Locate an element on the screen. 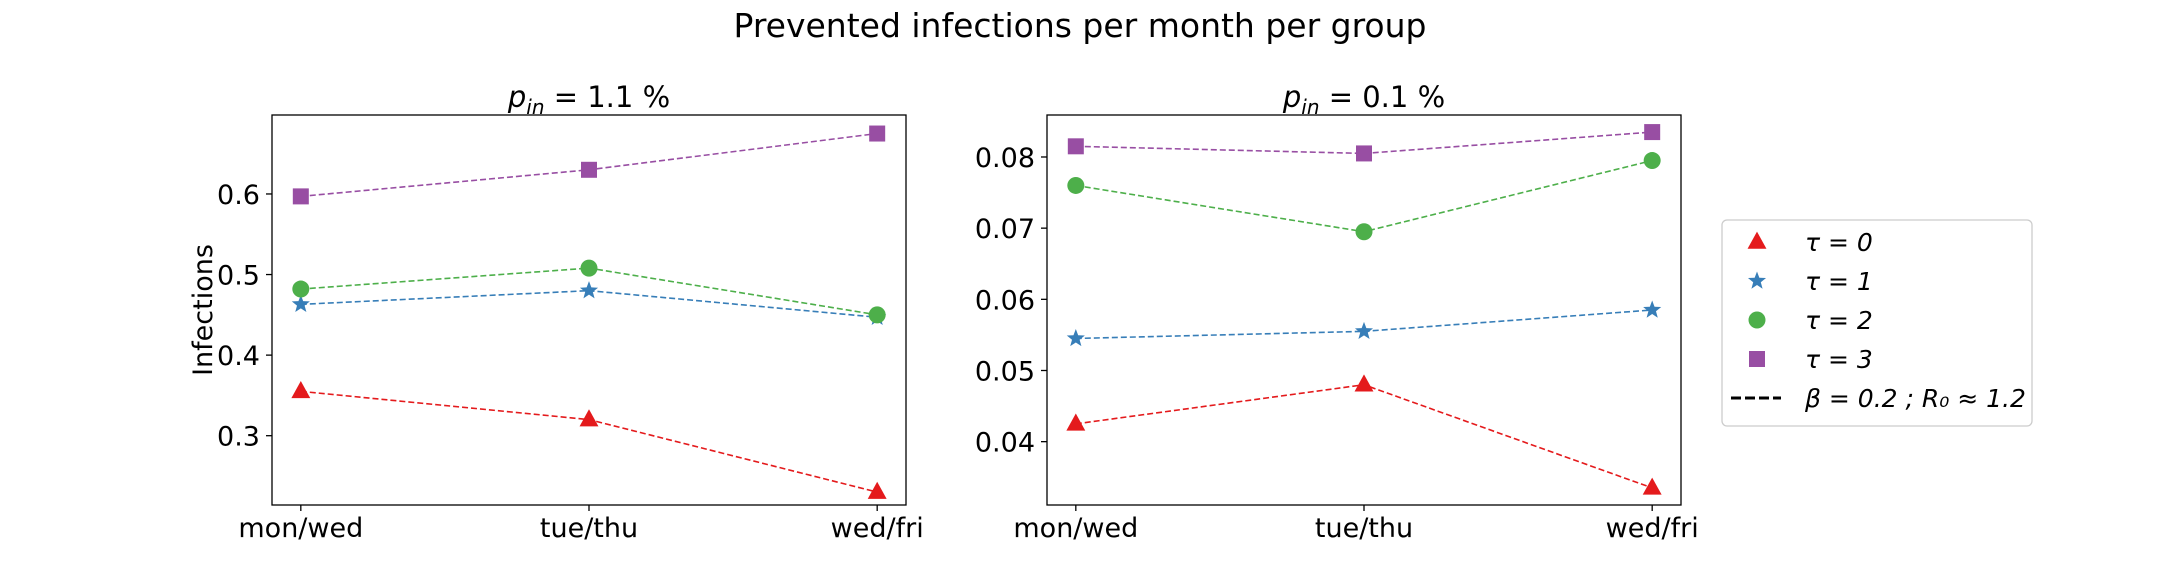  legend-marker-tau0 is located at coordinates (1757, 240).